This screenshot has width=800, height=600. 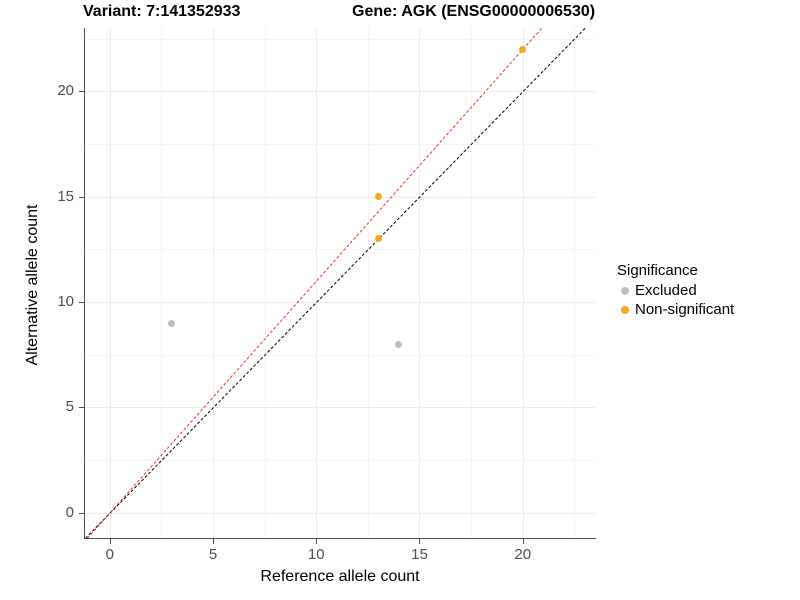 What do you see at coordinates (65, 91) in the screenshot?
I see `y-tick-label: 20` at bounding box center [65, 91].